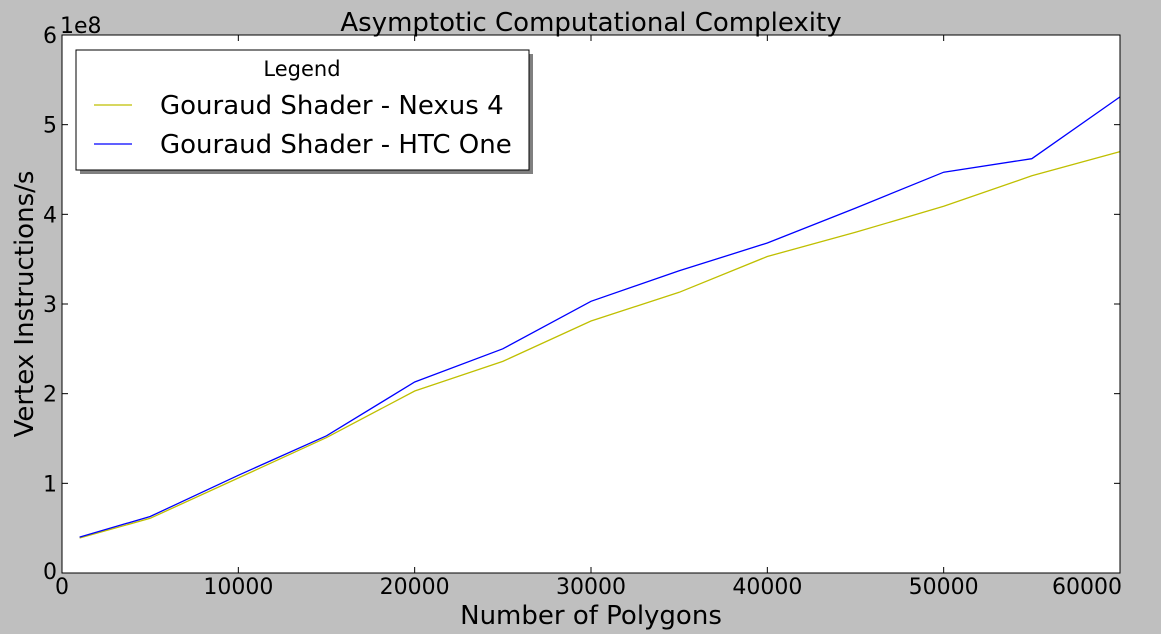  Describe the element at coordinates (332, 106) in the screenshot. I see `legend-label-nexus-4: Gouraud Shader - Nexus 4` at that location.